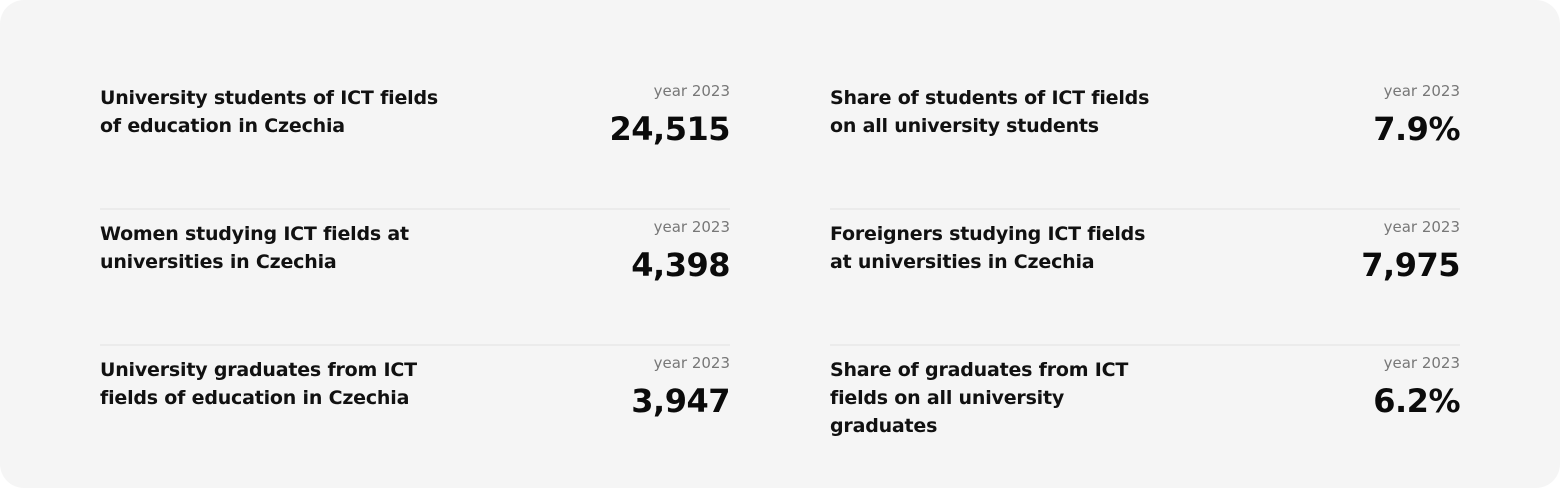 This screenshot has width=1560, height=488. Describe the element at coordinates (680, 401) in the screenshot. I see `stat-value: 3,947` at that location.